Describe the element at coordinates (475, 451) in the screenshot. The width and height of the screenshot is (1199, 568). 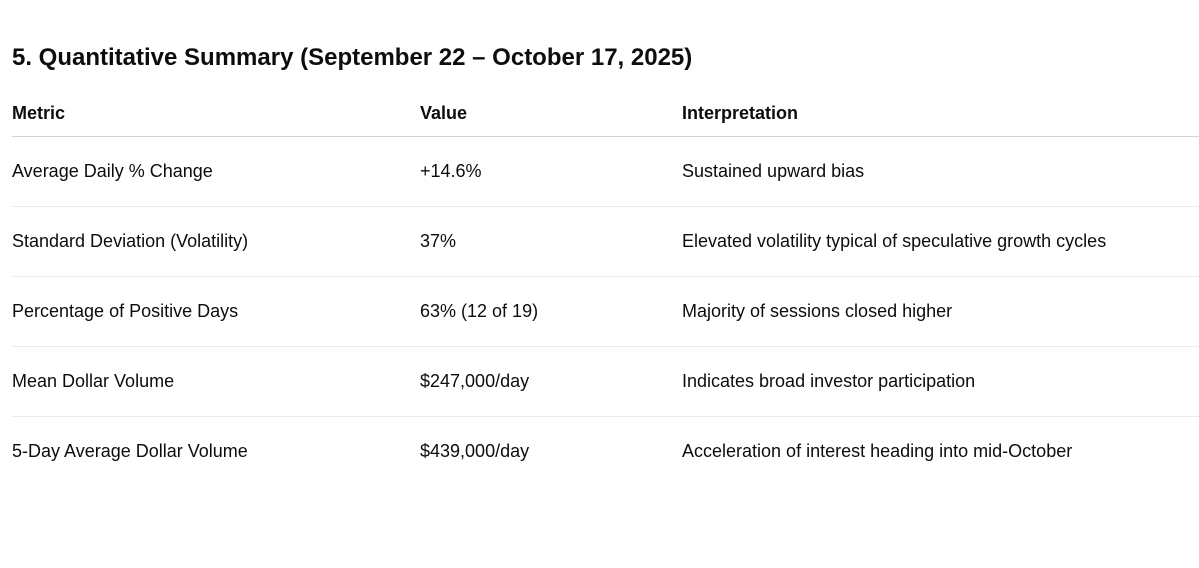
I see `value-cell: $439,000/day` at that location.